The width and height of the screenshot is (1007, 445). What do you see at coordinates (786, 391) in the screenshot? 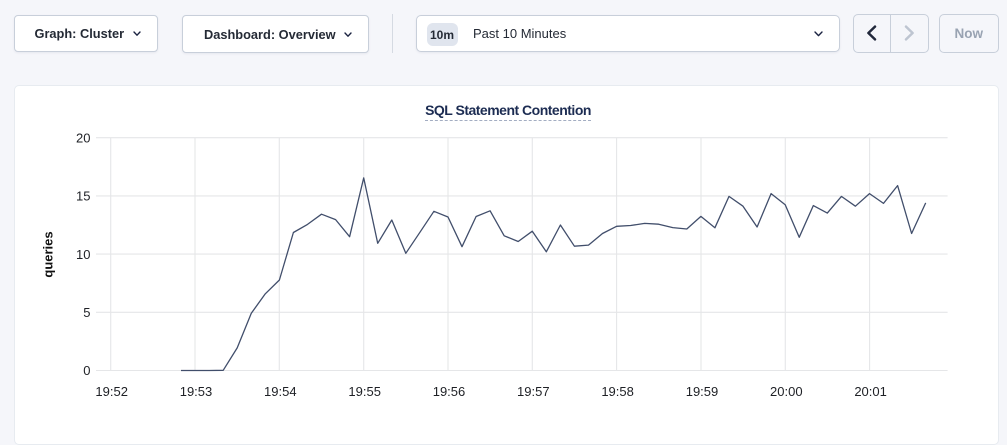
I see `svg-text: 20:00` at bounding box center [786, 391].